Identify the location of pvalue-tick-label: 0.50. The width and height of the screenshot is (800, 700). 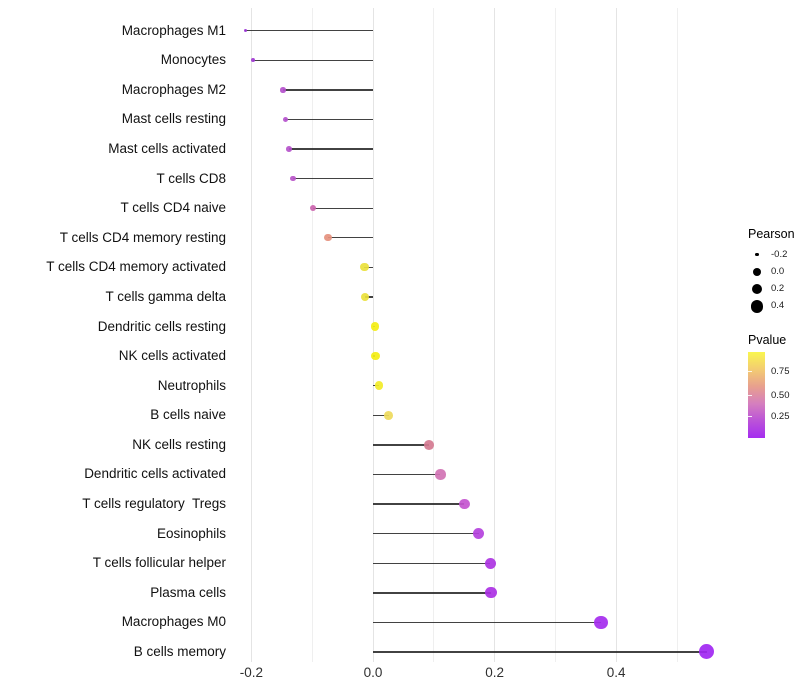
(780, 395).